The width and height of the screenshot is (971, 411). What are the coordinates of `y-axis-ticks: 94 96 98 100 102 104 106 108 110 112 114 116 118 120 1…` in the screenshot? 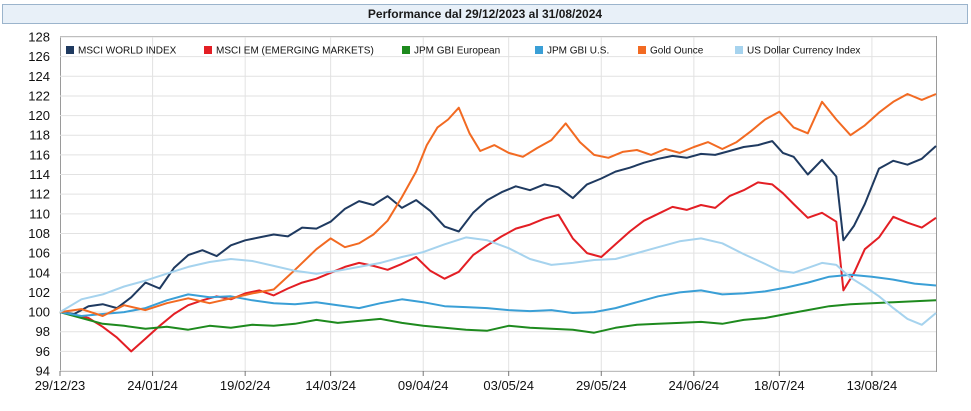 It's located at (39, 204).